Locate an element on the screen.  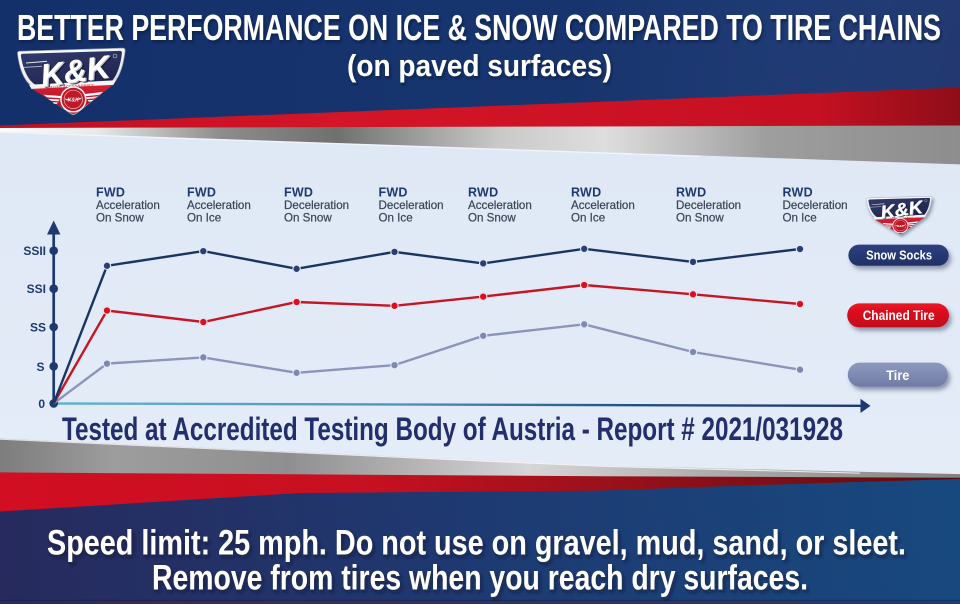
svg-text: 0 is located at coordinates (41, 404).